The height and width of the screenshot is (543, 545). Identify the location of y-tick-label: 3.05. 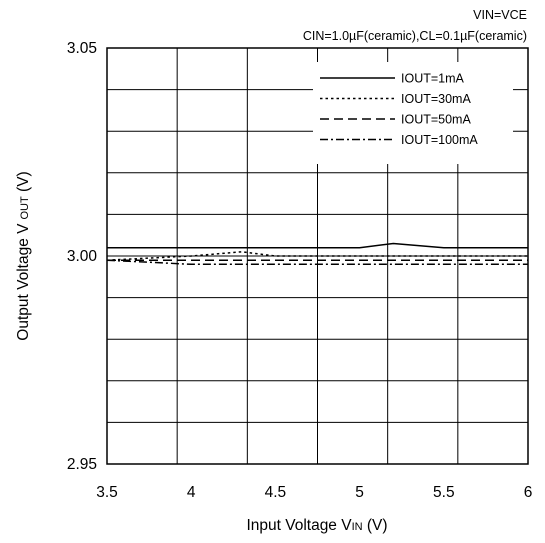
(82, 48).